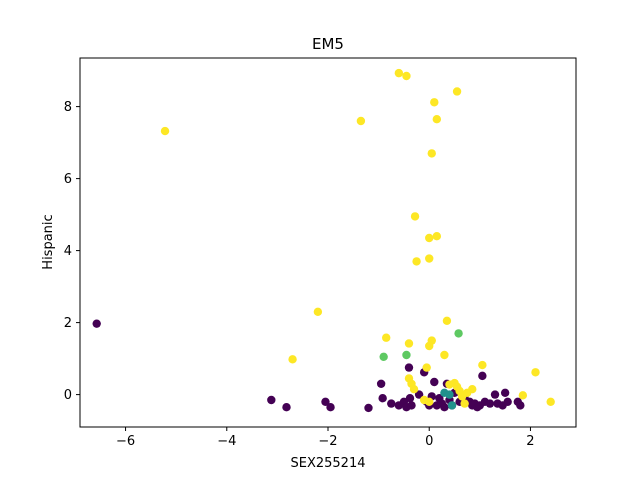 Image resolution: width=640 pixels, height=480 pixels. I want to click on y-tick-label: 4, so click(68, 251).